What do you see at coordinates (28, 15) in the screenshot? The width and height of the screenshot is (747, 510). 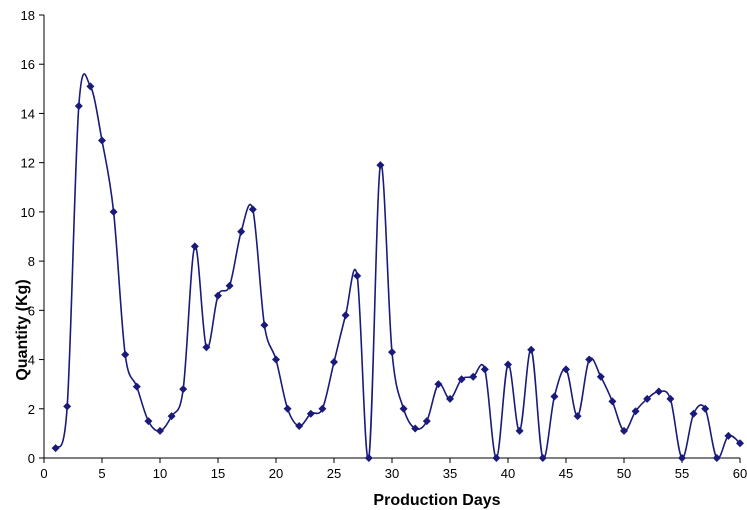 I see `y-tick-label: 18` at bounding box center [28, 15].